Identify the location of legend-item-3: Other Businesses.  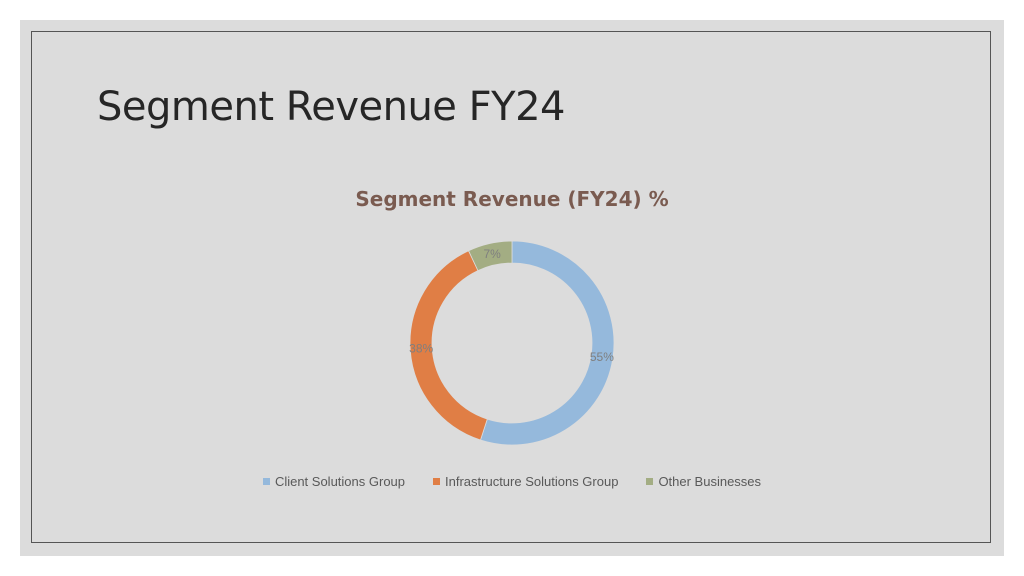
(703, 481).